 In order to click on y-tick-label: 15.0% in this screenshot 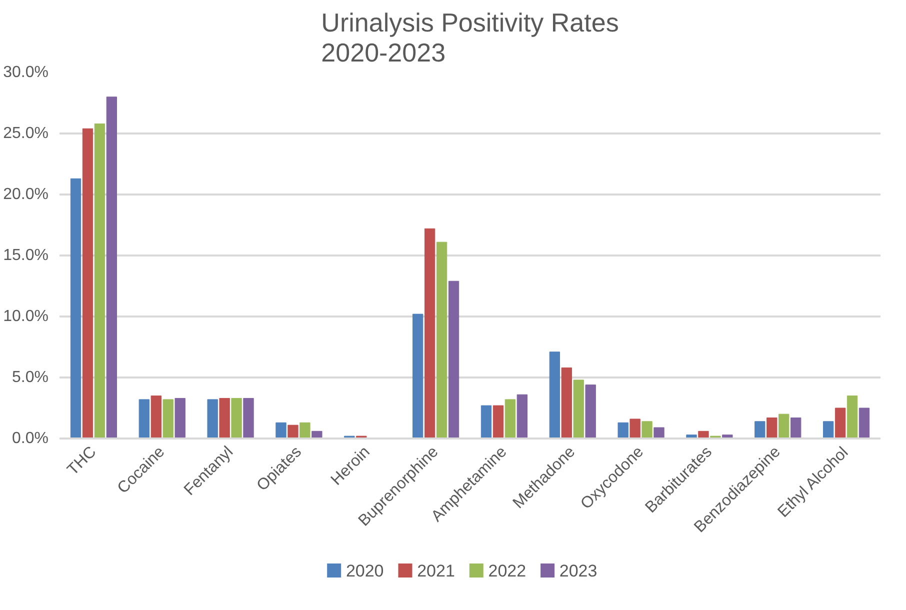, I will do `click(26, 255)`.